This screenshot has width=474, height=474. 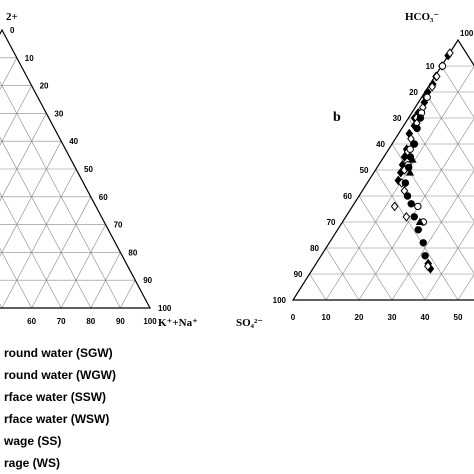 I want to click on anion-bottom-left-label: SO₄²⁻, so click(x=249, y=323).